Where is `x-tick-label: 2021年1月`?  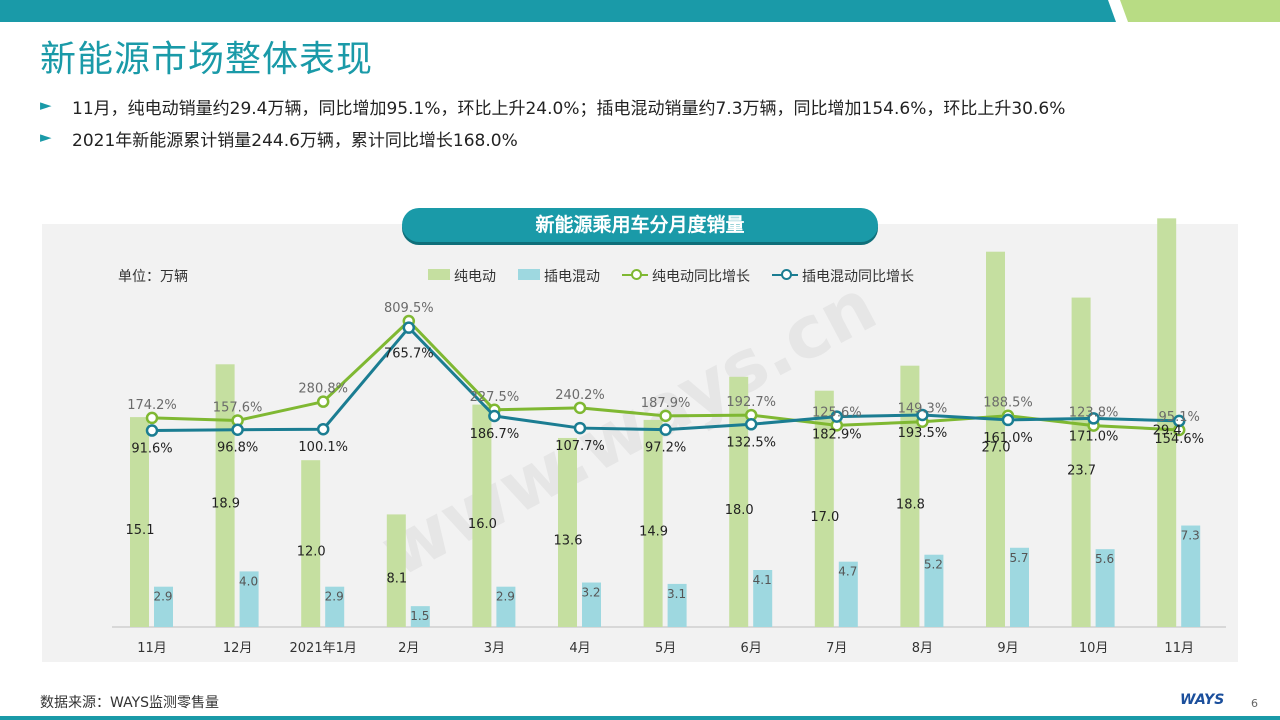
x-tick-label: 2021年1月 is located at coordinates (323, 648).